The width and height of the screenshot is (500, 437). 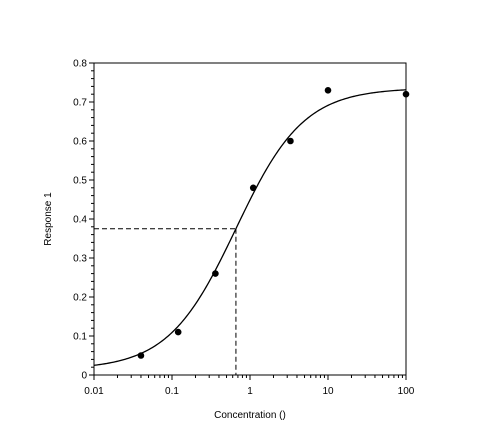 I want to click on y-tick-label: 0.1, so click(x=80, y=337).